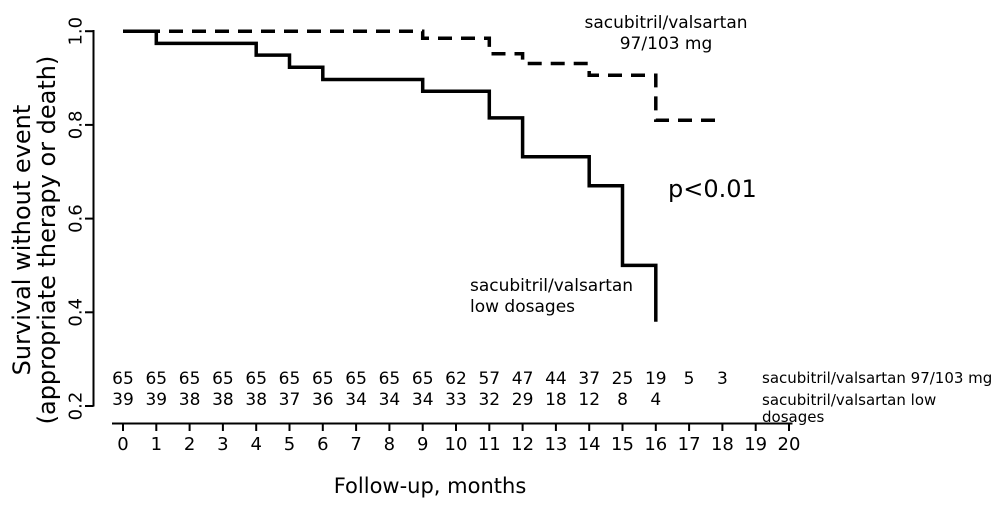 This screenshot has width=1000, height=509. What do you see at coordinates (656, 379) in the screenshot?
I see `at-risk-value: 19` at bounding box center [656, 379].